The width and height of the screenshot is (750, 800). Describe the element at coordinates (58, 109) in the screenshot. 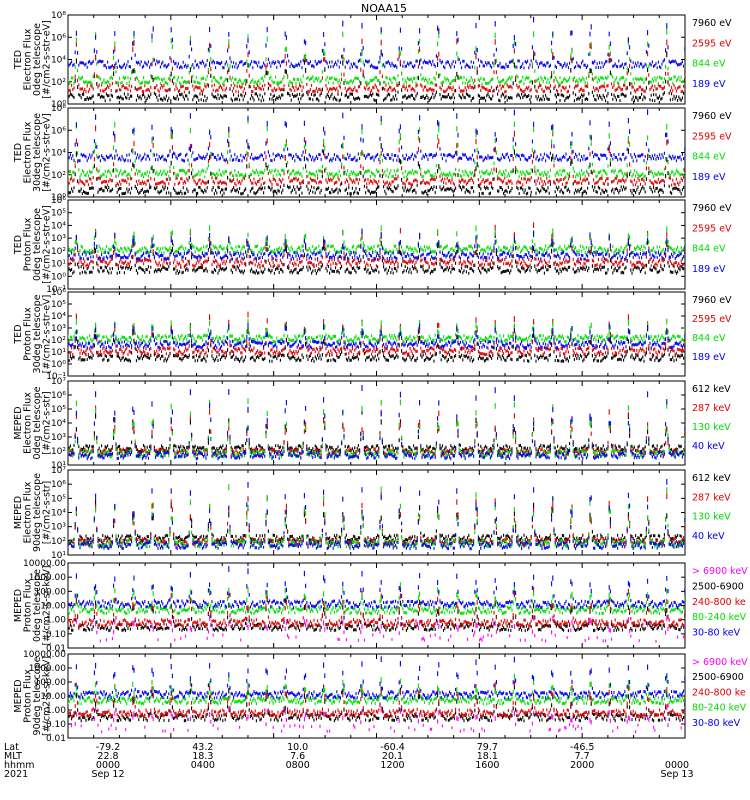

I see `y-tick-label: 10⁸` at that location.